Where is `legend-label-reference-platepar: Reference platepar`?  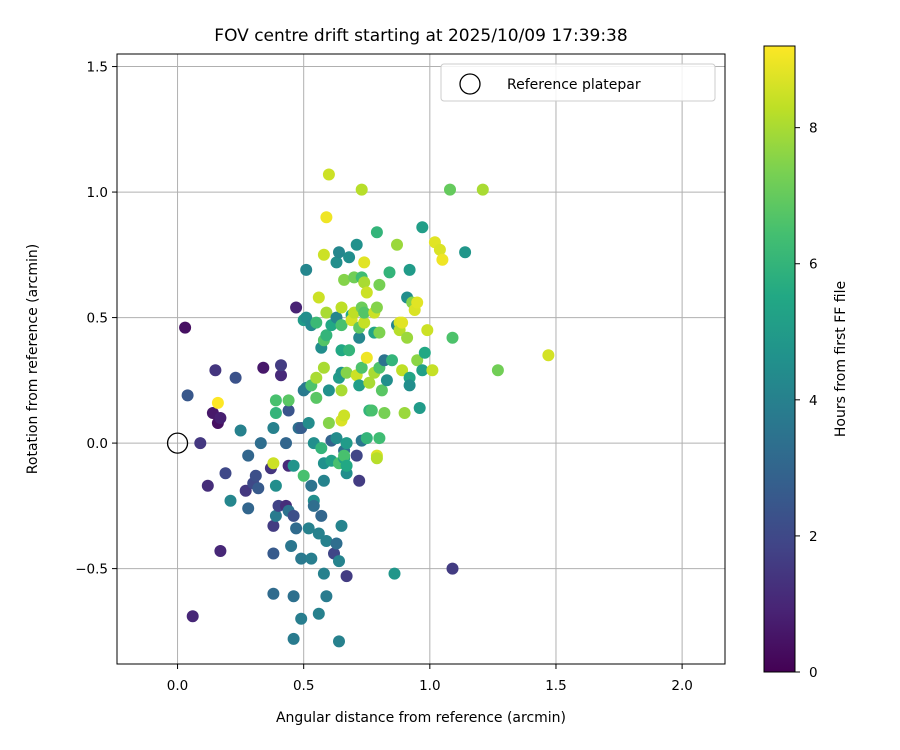 legend-label-reference-platepar: Reference platepar is located at coordinates (574, 85).